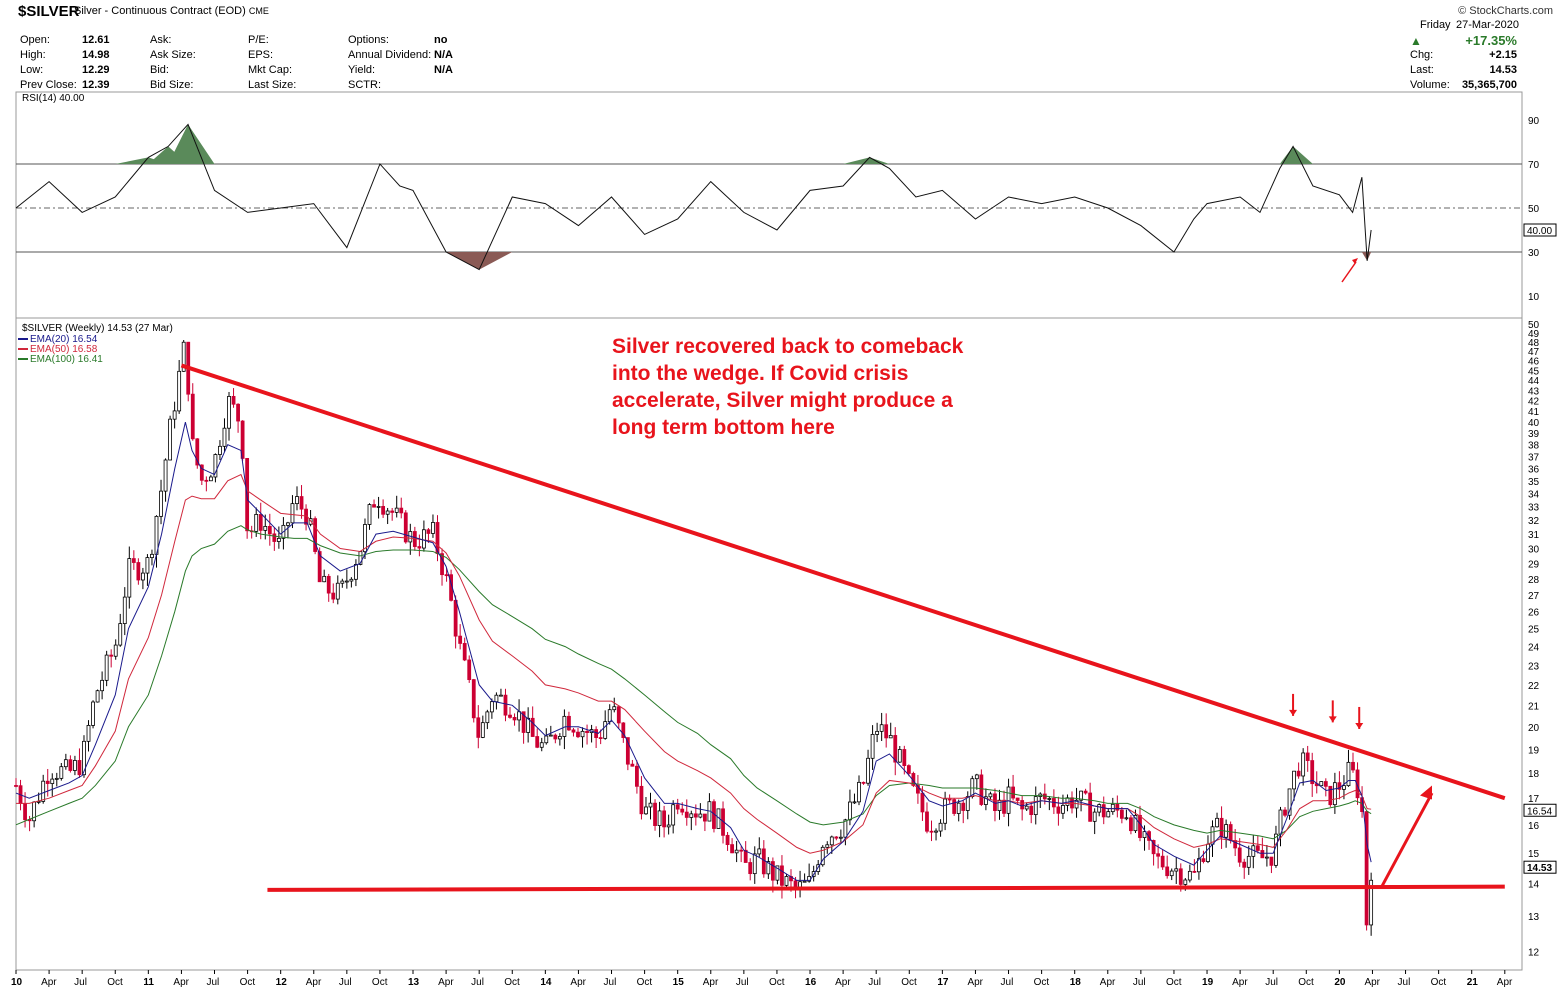 The height and width of the screenshot is (992, 1565). I want to click on price-y-tick-label: 36, so click(1534, 469).